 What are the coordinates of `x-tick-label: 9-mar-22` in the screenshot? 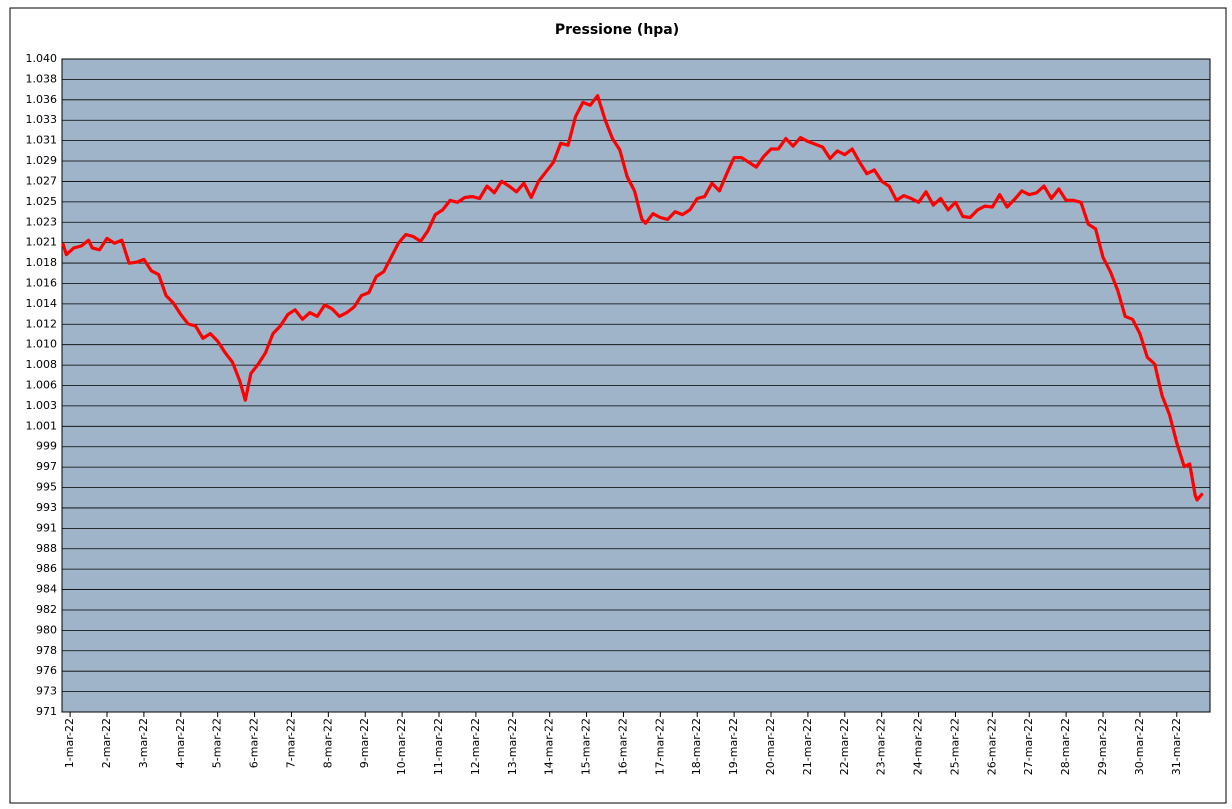 It's located at (364, 743).